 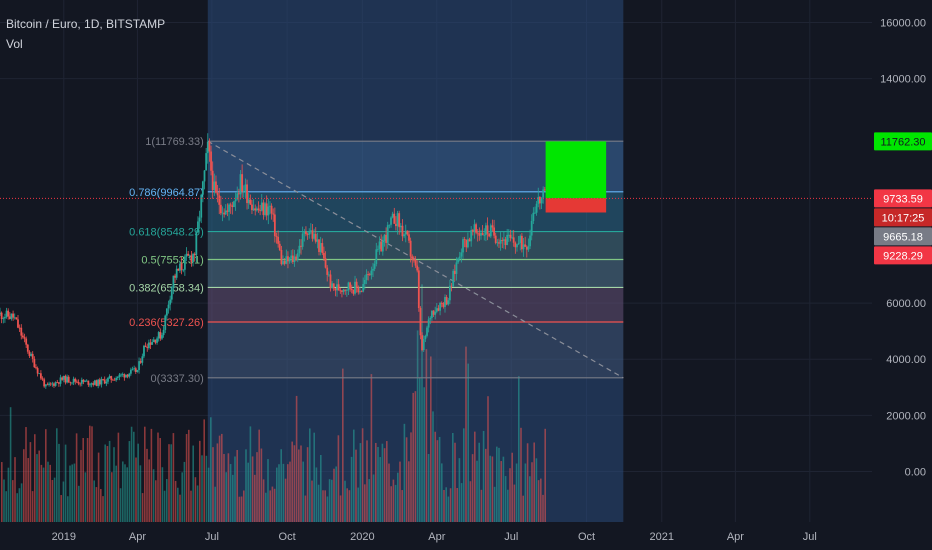 What do you see at coordinates (903, 237) in the screenshot?
I see `price-axis-badge-label: 9665.18` at bounding box center [903, 237].